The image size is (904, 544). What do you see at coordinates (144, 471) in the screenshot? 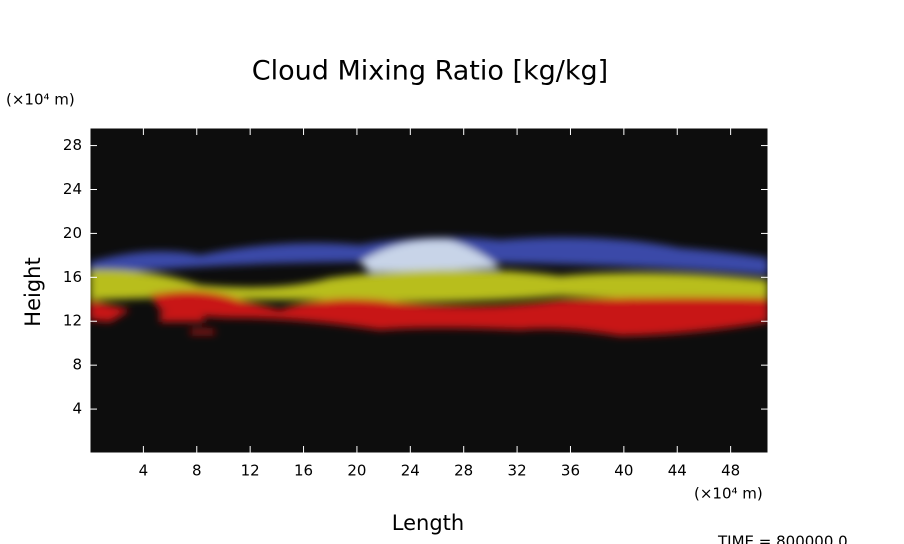
I see `x-tick-label: 4` at bounding box center [144, 471].